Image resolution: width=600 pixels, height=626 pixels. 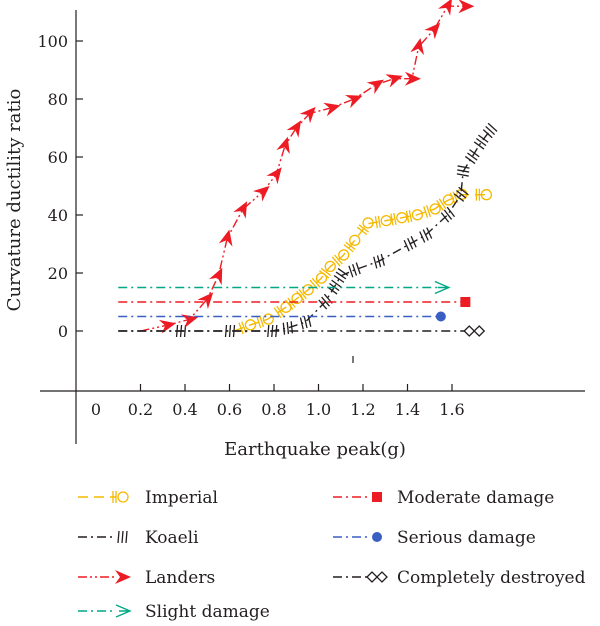 What do you see at coordinates (362, 409) in the screenshot?
I see `x-tick-label: 1.2` at bounding box center [362, 409].